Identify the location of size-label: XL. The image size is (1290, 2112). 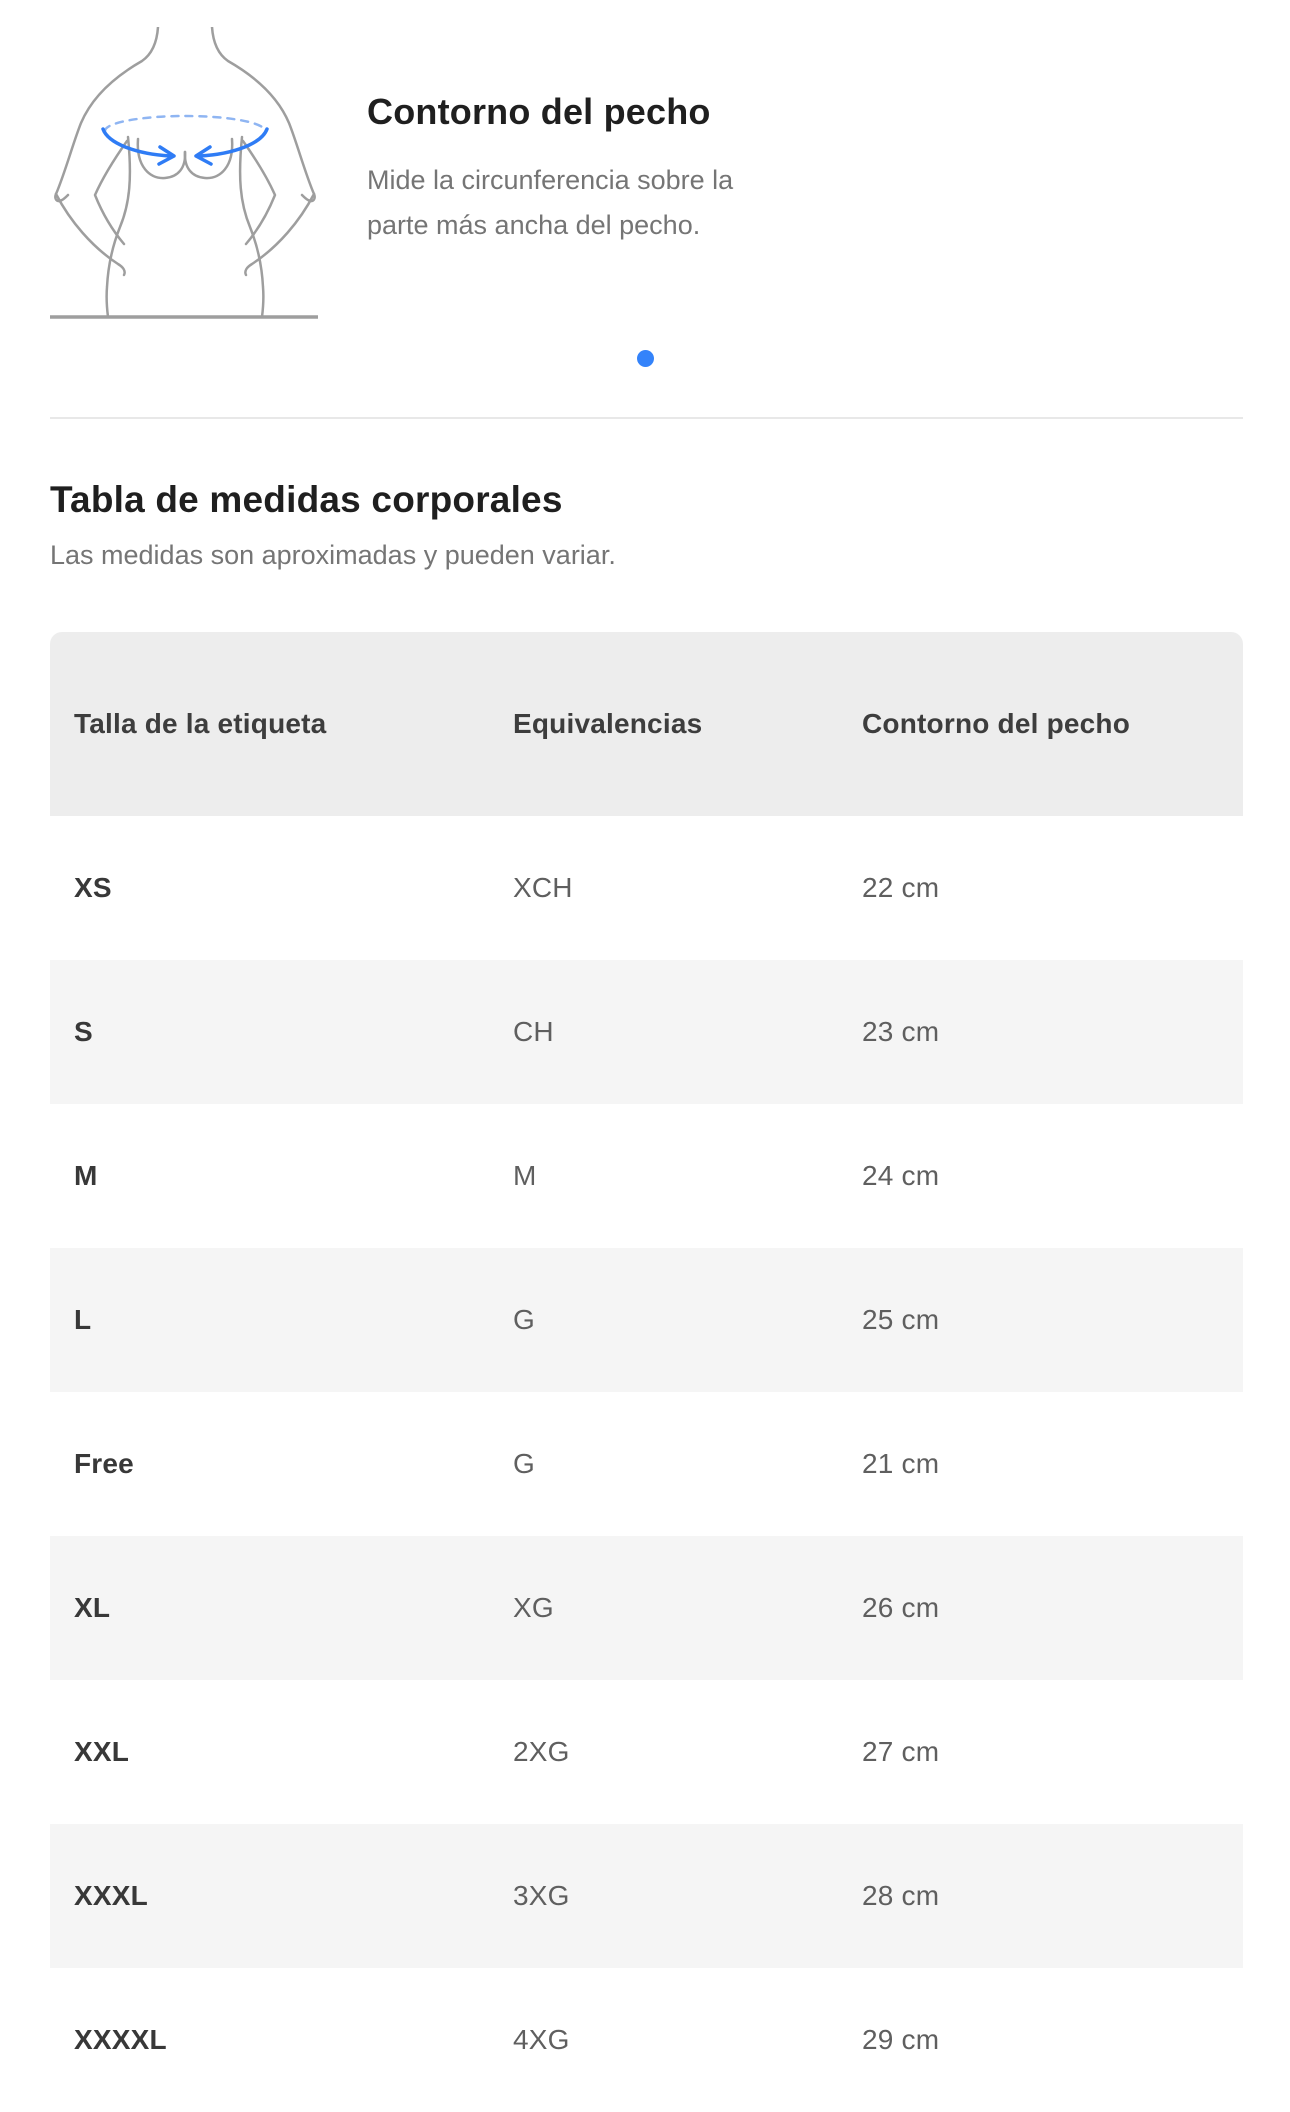
(92, 1607).